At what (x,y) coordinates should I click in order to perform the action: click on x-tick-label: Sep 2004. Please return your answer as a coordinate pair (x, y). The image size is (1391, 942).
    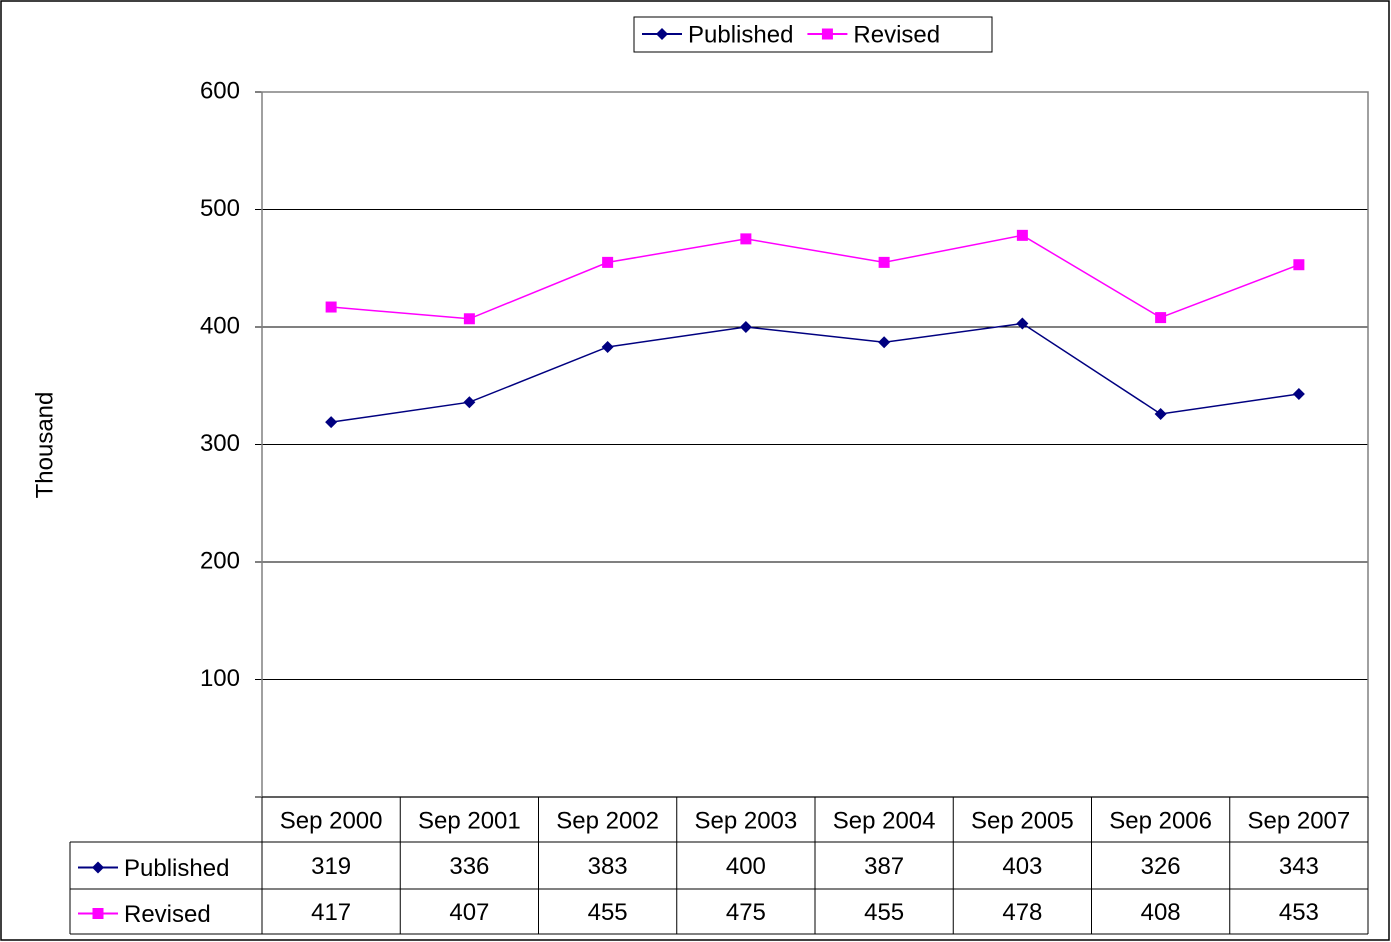
    Looking at the image, I should click on (884, 820).